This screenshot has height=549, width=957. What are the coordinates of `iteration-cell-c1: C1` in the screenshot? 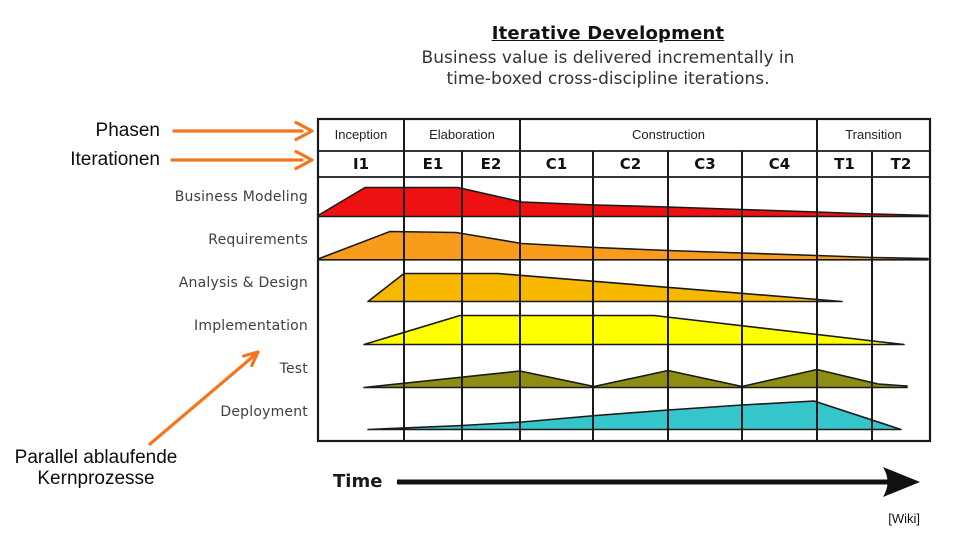 It's located at (556, 164).